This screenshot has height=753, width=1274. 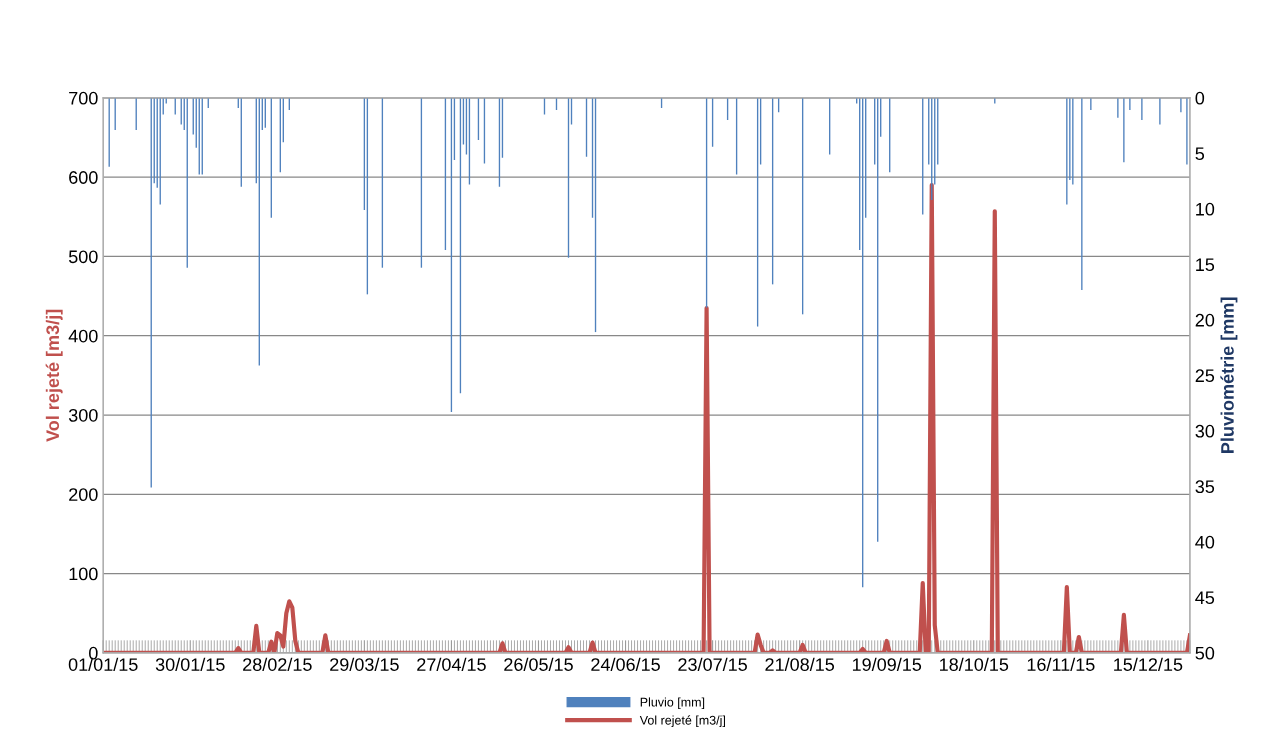 What do you see at coordinates (83, 574) in the screenshot?
I see `y-tick-label: 100` at bounding box center [83, 574].